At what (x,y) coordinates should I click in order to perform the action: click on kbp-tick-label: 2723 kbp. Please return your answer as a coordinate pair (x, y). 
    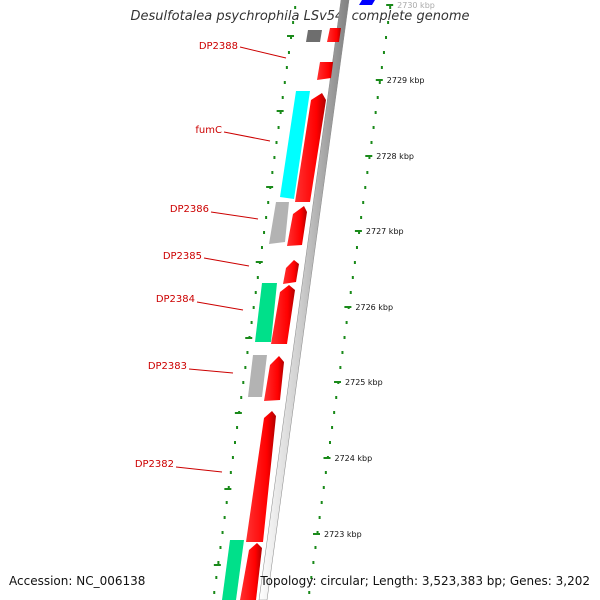
    Looking at the image, I should click on (343, 534).